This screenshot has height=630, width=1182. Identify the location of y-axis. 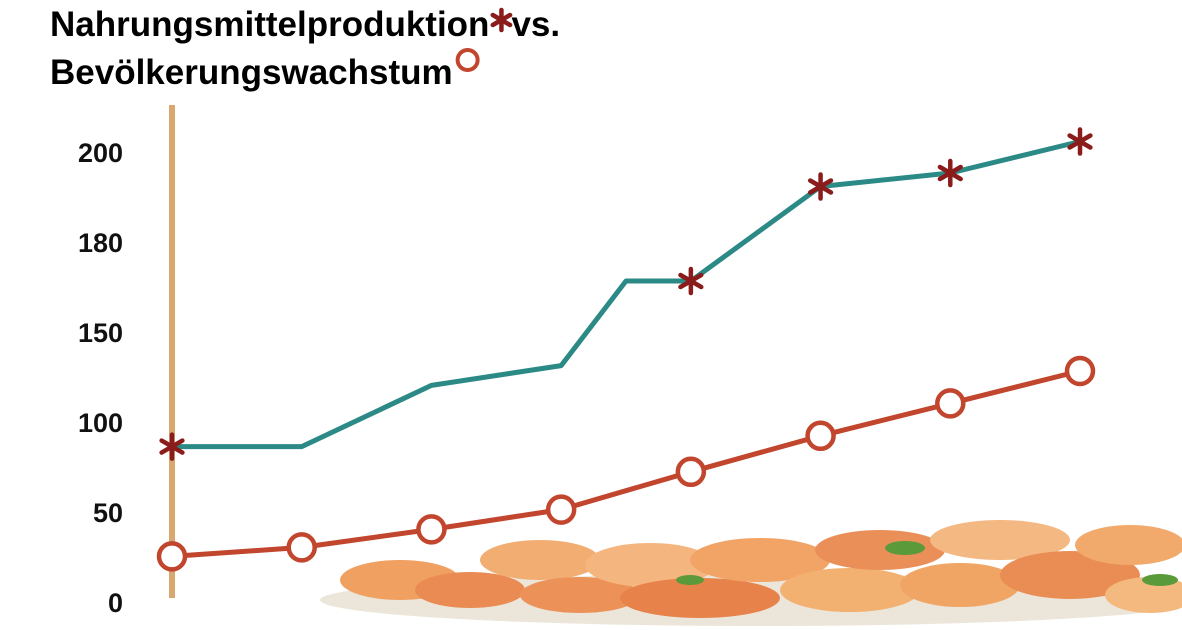
(172, 351).